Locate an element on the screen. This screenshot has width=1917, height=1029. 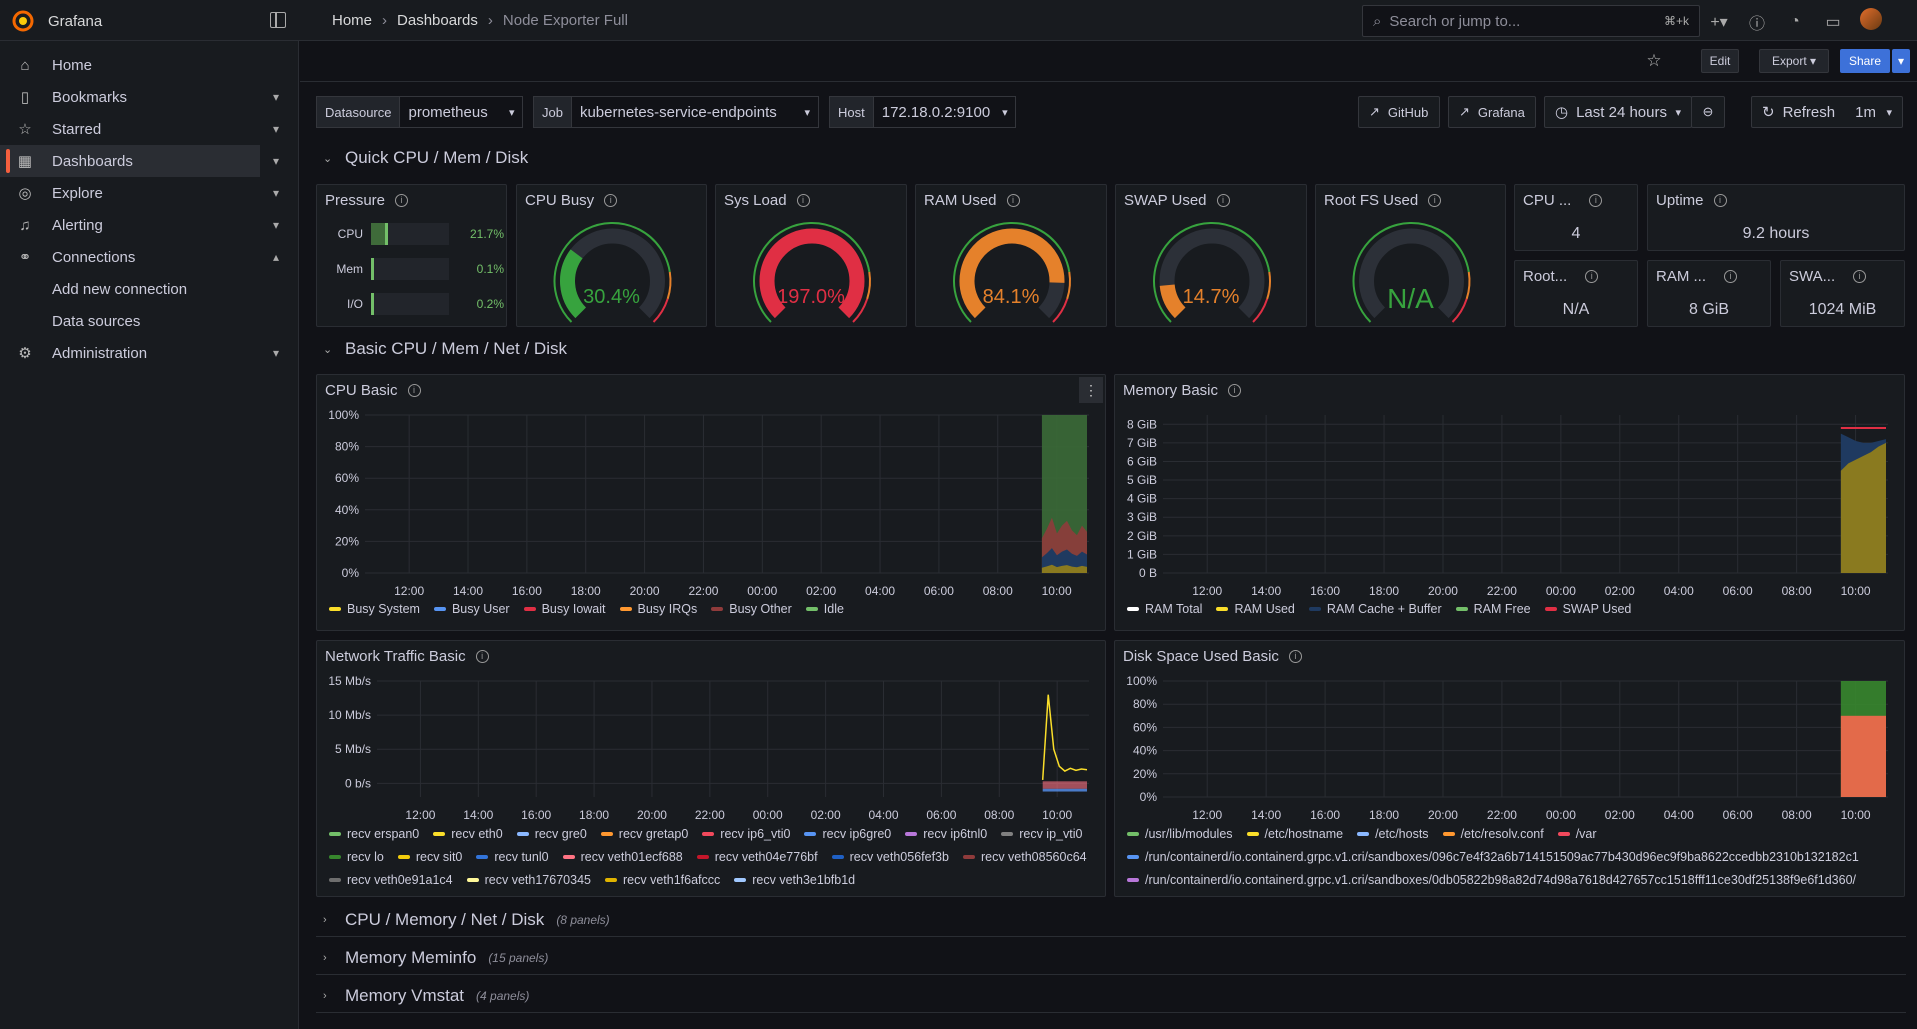
nav-item-connections: ⚭ Connections ▴ is located at coordinates (145, 257).